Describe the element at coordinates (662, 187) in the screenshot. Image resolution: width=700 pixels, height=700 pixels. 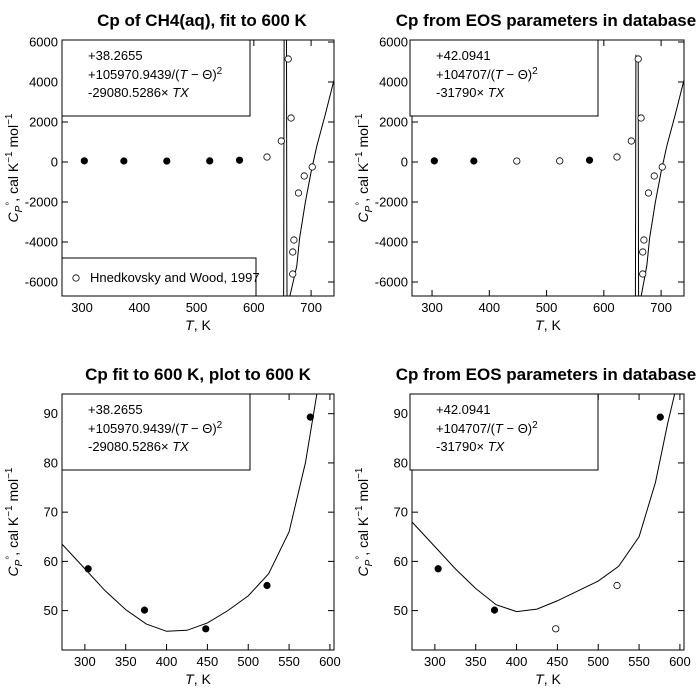
I see `fit-curve-branch` at that location.